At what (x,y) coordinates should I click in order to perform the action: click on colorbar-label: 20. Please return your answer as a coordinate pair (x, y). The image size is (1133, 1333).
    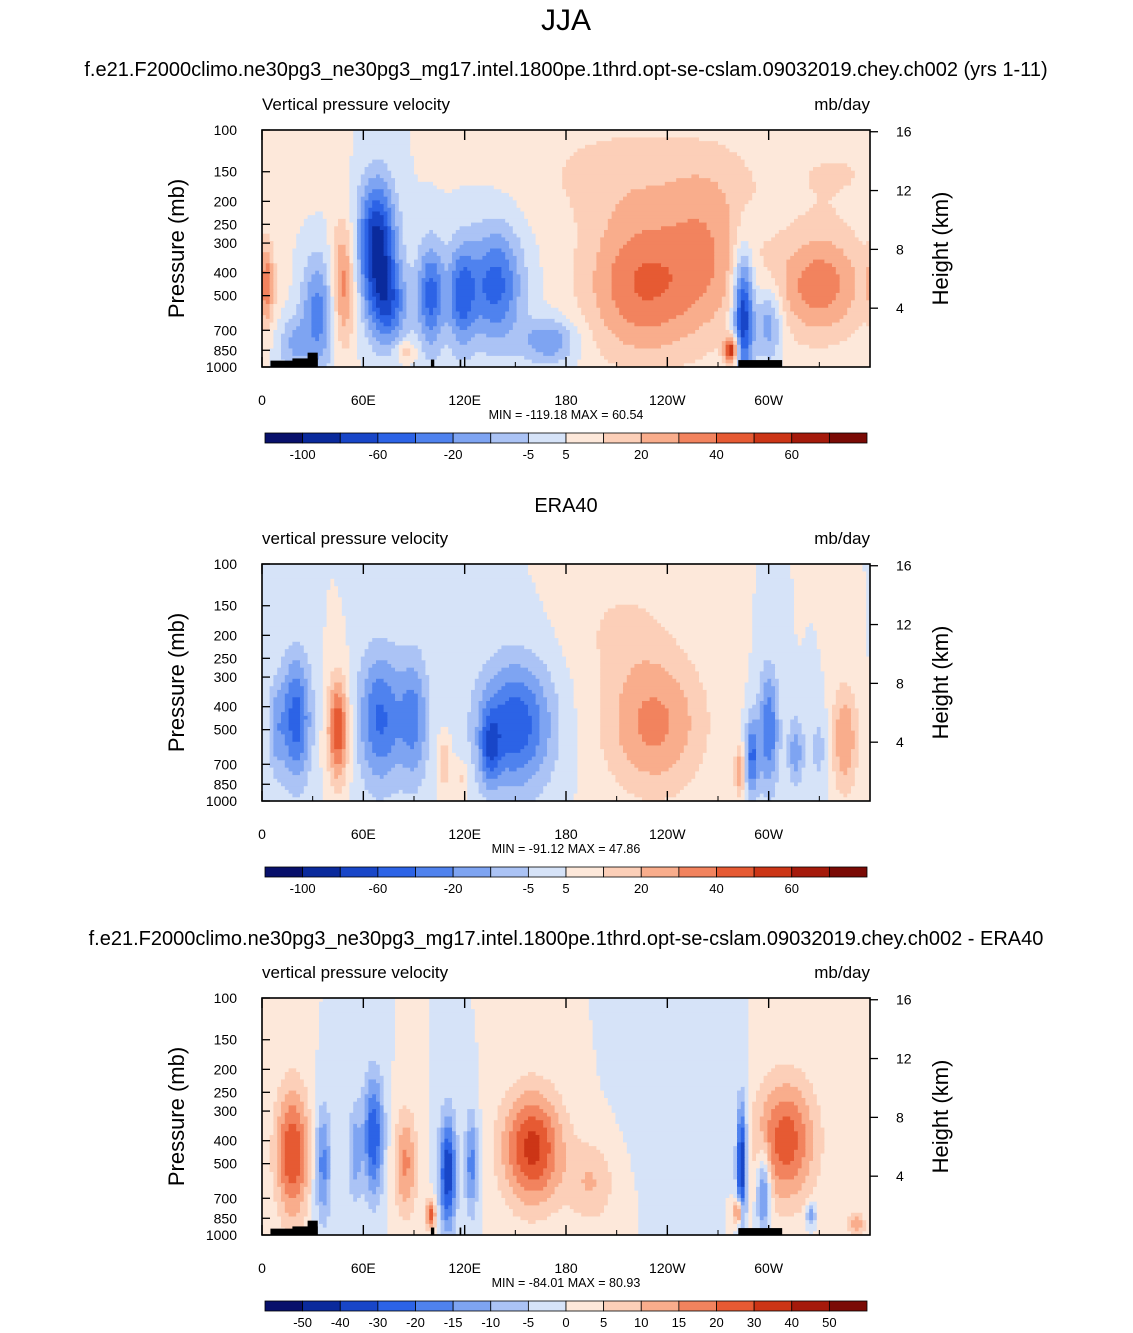
    Looking at the image, I should click on (641, 888).